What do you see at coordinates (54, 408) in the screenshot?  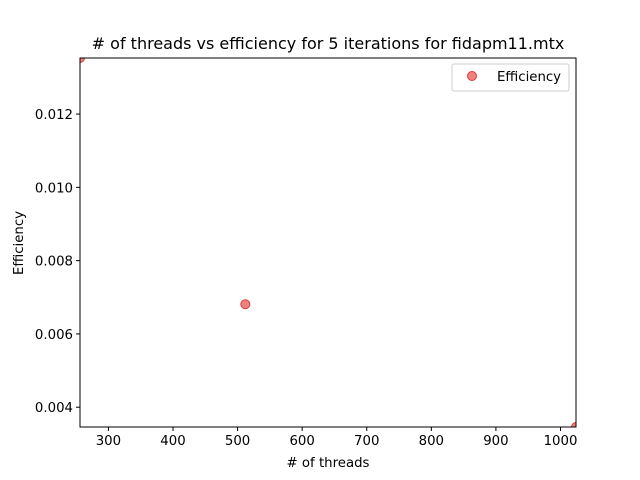 I see `y-tick-label: 0.004` at bounding box center [54, 408].